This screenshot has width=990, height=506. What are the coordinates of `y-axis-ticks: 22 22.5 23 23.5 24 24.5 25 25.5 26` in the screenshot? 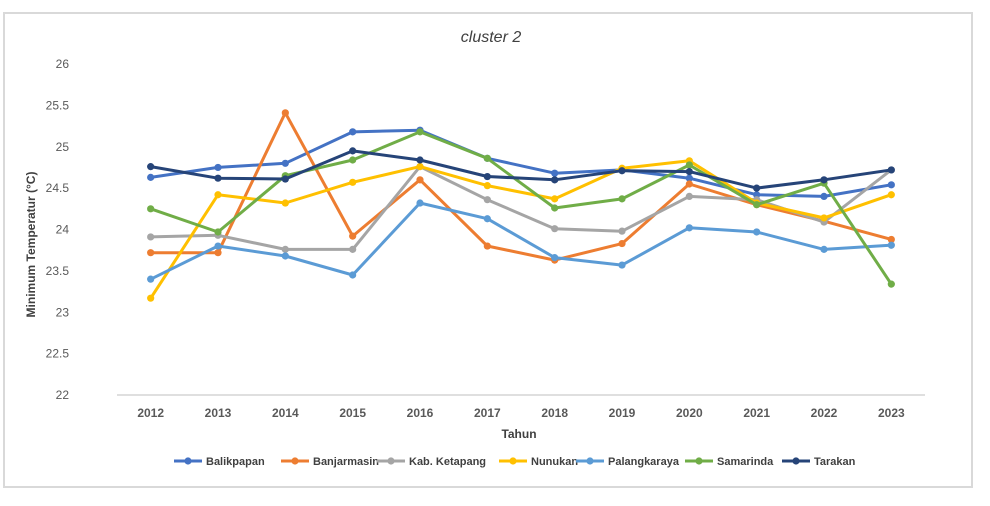 It's located at (58, 229).